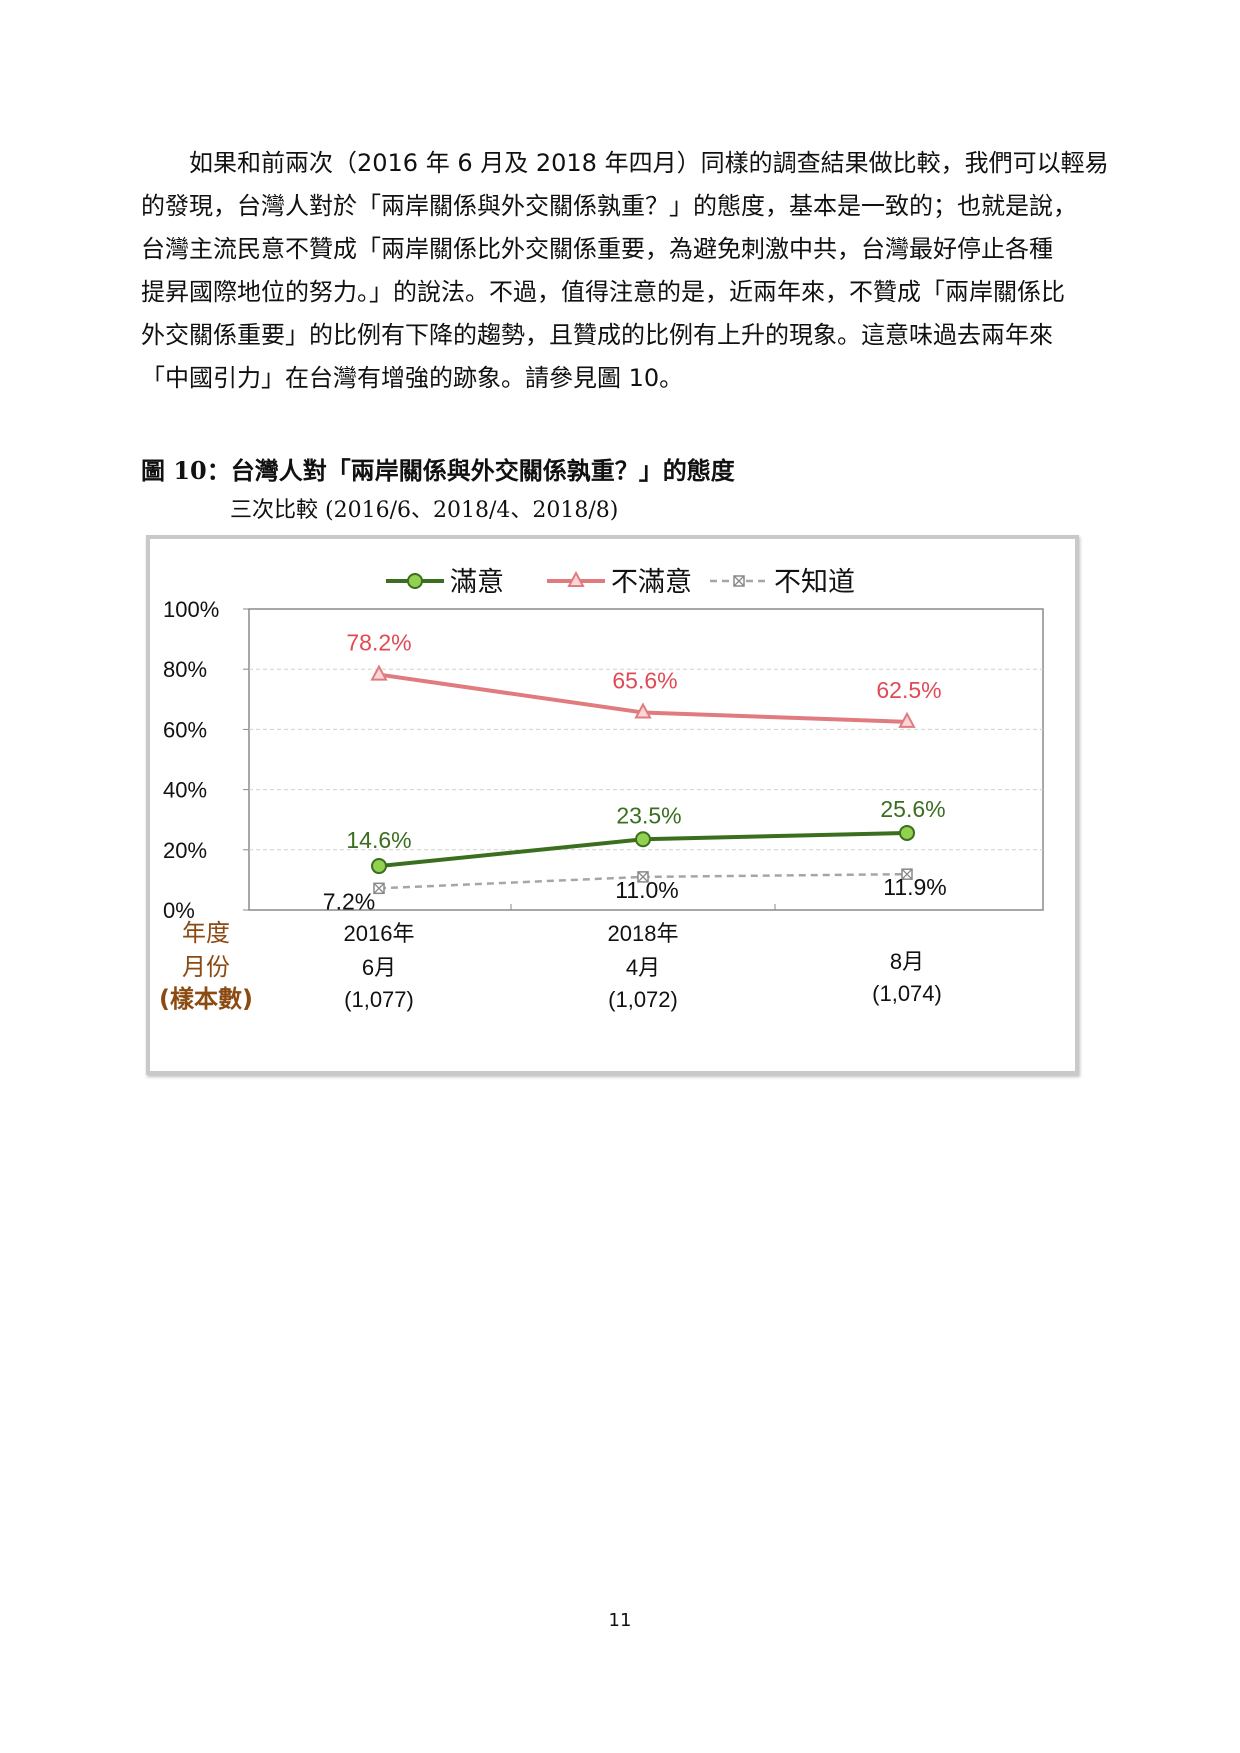  I want to click on paragraph-line: 的發現，台灣人對於「兩岸關係與外交關係孰重？」的態度，基本是一致的；也就是說，, so click(609, 206).